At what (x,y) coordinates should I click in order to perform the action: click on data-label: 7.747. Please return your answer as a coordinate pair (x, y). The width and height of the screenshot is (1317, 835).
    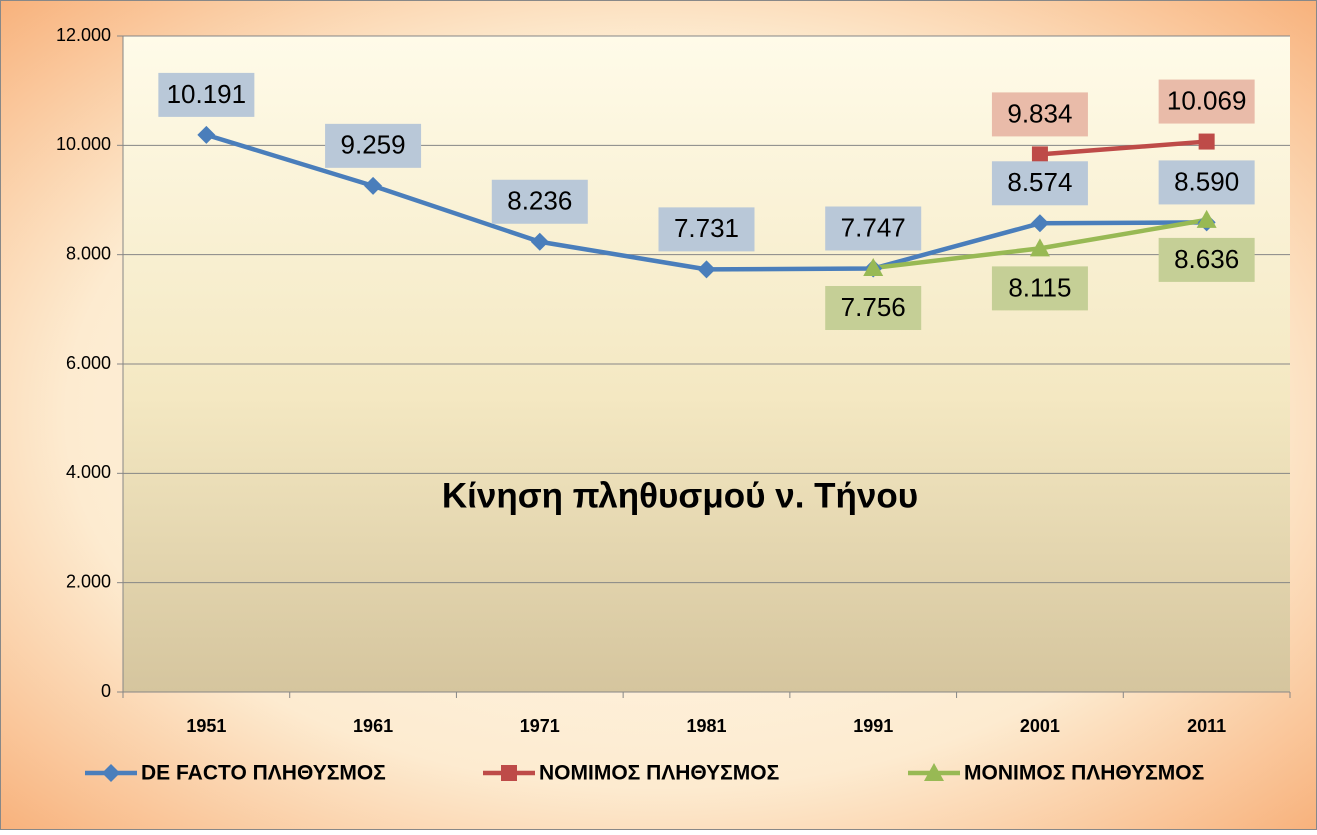
    Looking at the image, I should click on (873, 227).